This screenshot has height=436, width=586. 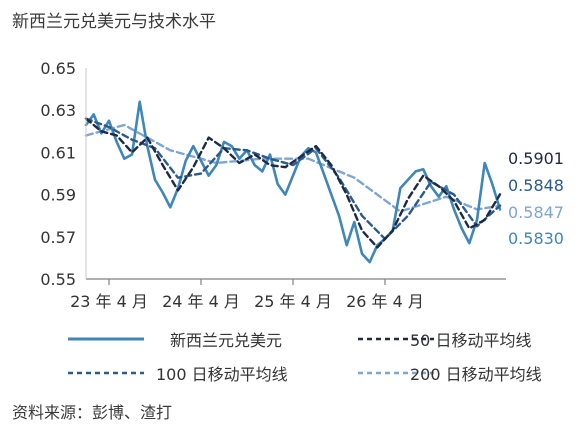 I want to click on chart-title: 新西兰元兑美元与技术水平, so click(x=114, y=22).